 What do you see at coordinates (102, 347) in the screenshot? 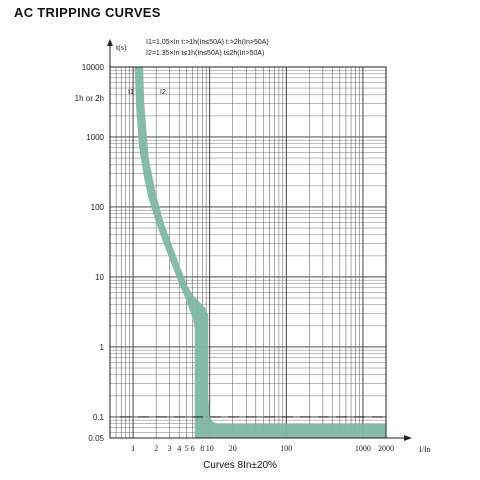
I see `y-tick-label: 1` at bounding box center [102, 347].